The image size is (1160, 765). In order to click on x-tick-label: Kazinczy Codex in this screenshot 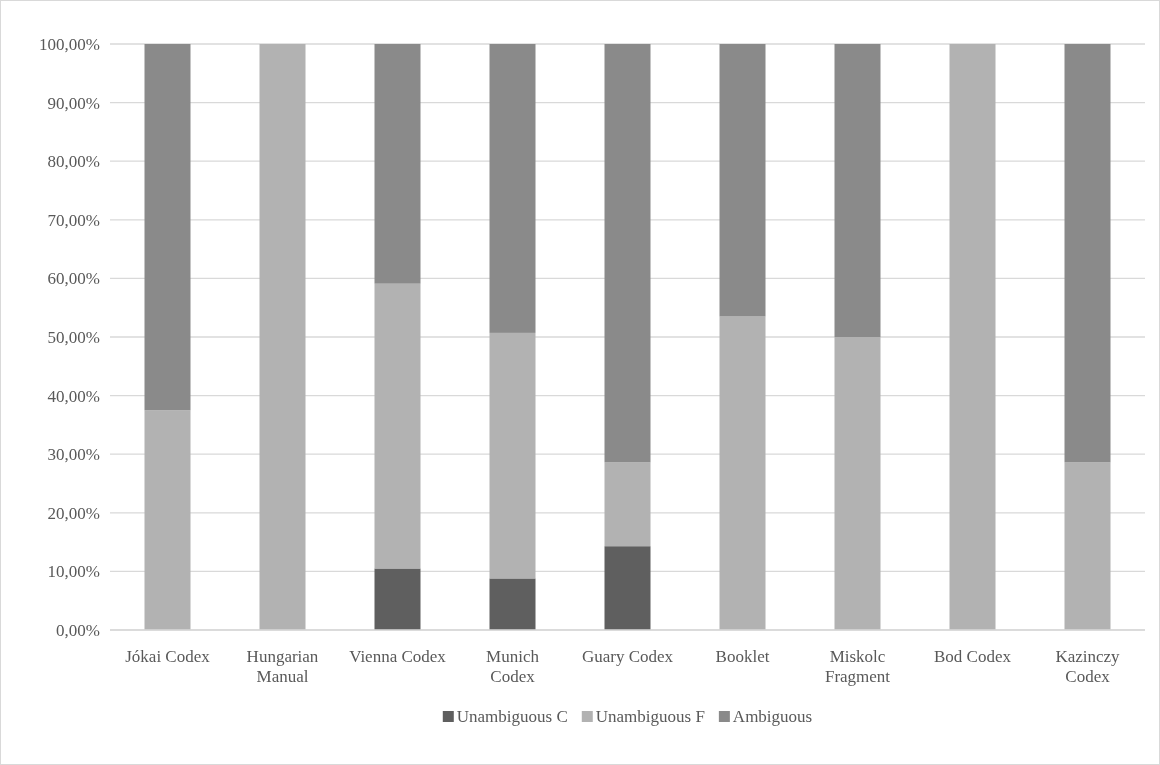, I will do `click(1088, 667)`.